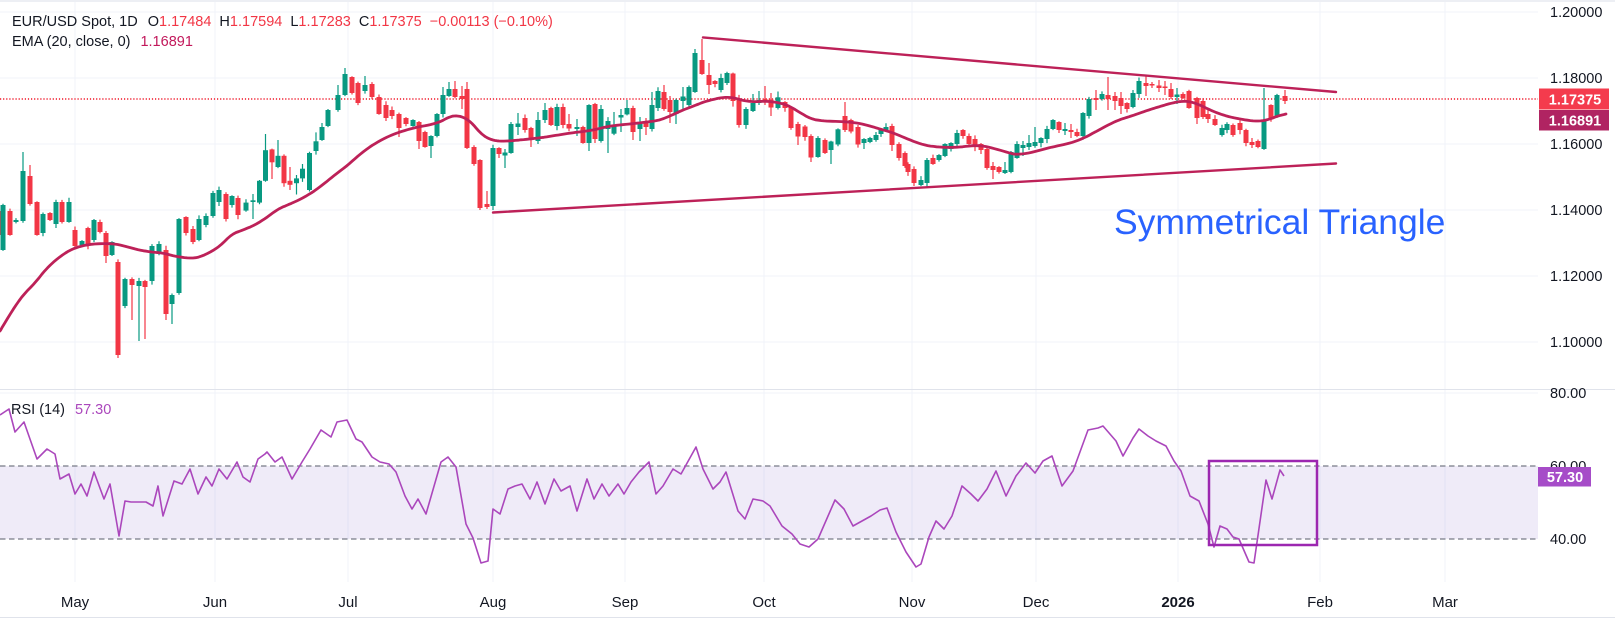 The height and width of the screenshot is (625, 1615). Describe the element at coordinates (1279, 222) in the screenshot. I see `svg-text: Symmetrical Triangle` at that location.